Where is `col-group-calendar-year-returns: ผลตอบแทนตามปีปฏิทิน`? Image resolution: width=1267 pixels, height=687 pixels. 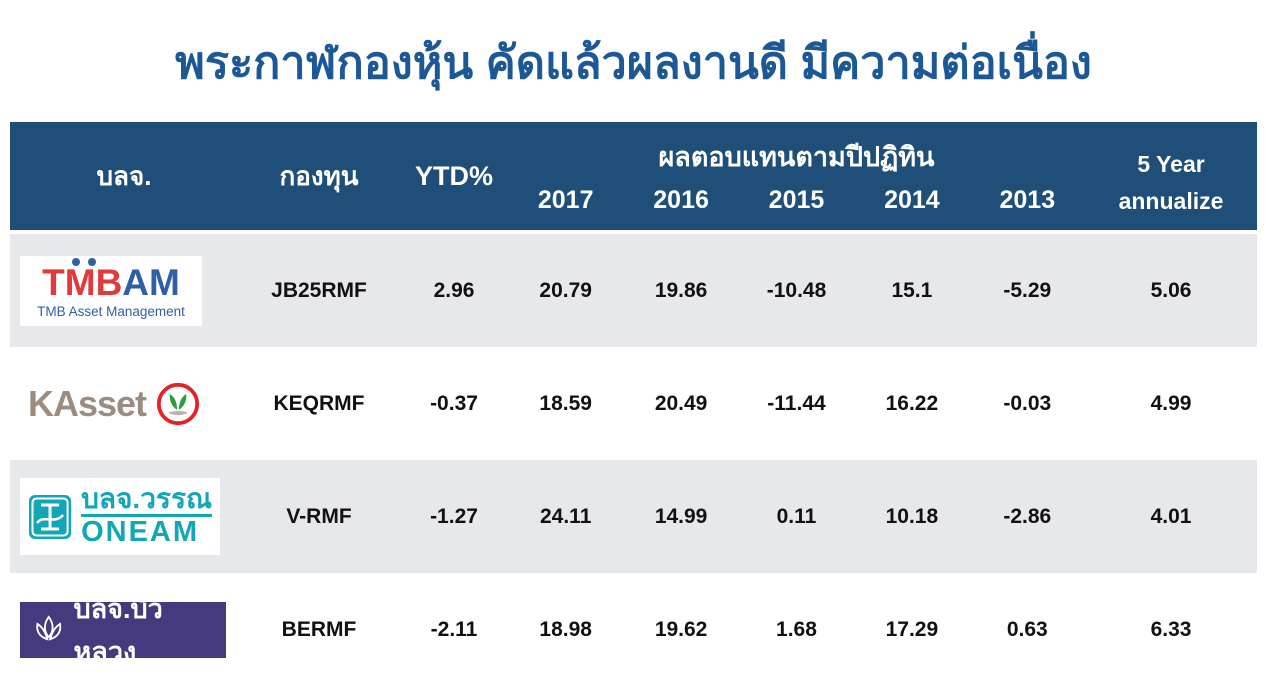
col-group-calendar-year-returns: ผลตอบแทนตามปีปฏิทิน is located at coordinates (796, 157).